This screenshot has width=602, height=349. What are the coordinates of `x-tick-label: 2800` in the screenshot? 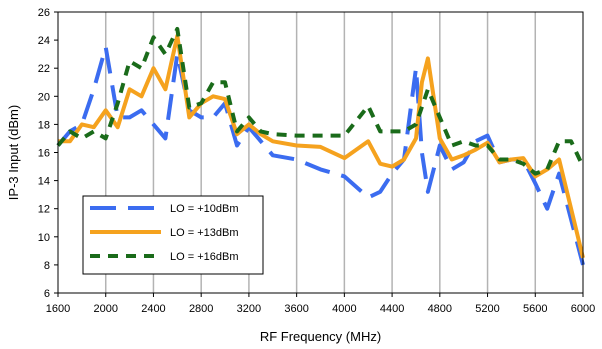 It's located at (201, 309).